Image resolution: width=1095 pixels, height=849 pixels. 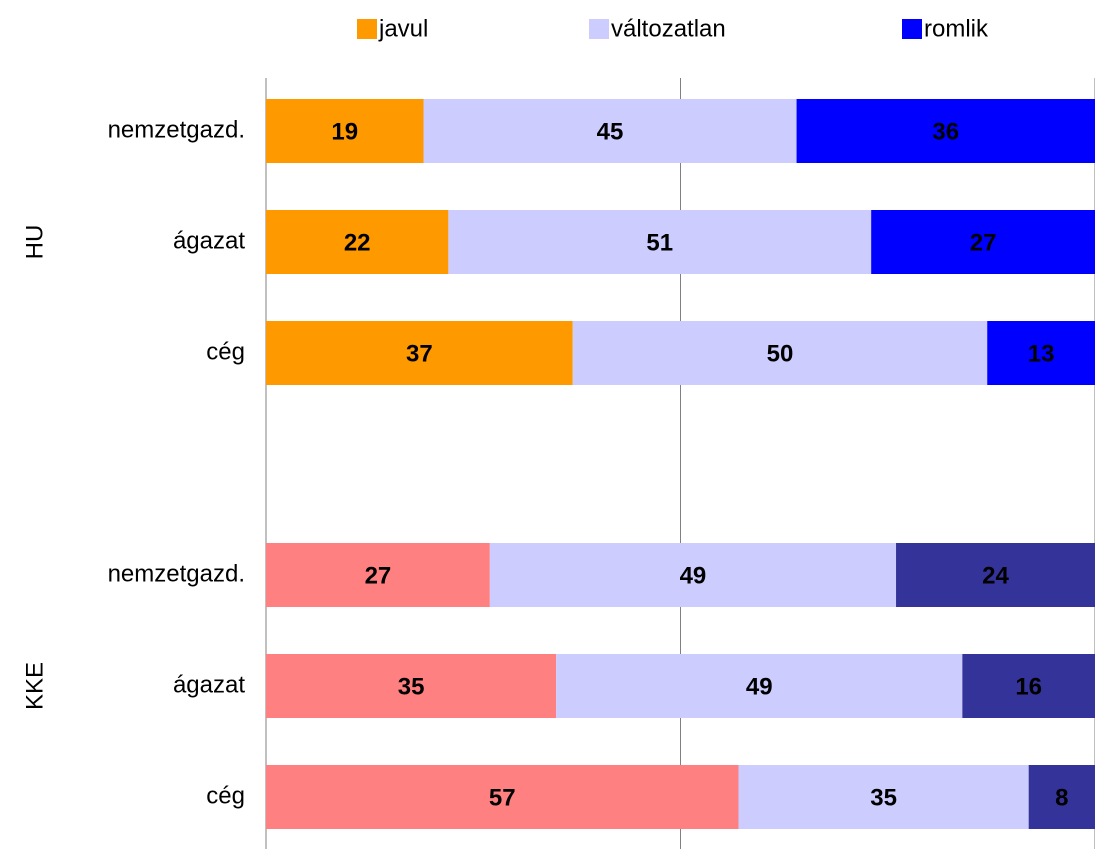 I want to click on value-label: 36, so click(x=945, y=131).